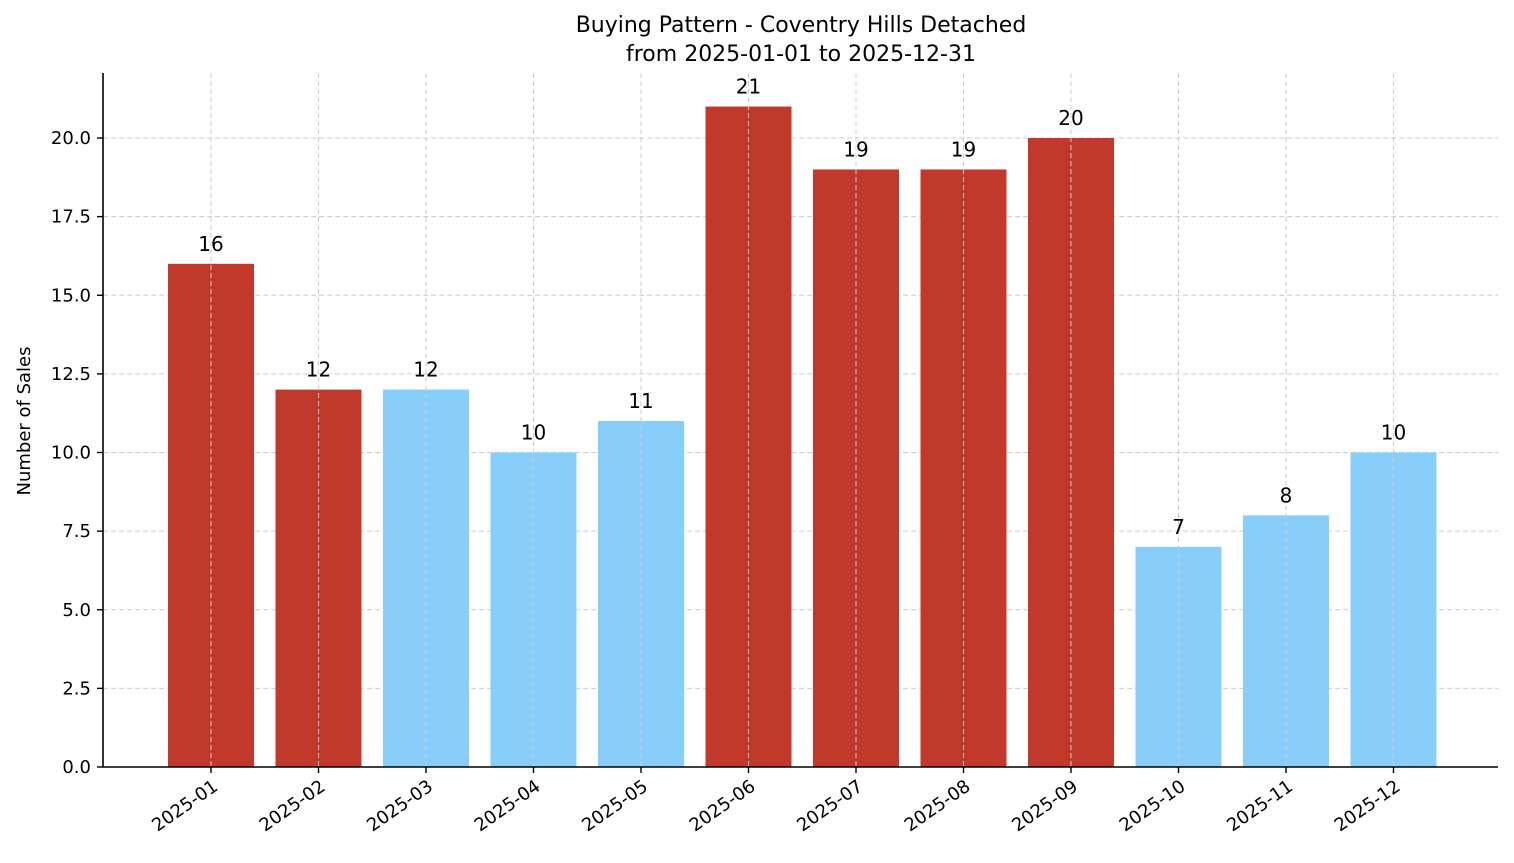 The image size is (1514, 863). Describe the element at coordinates (71, 453) in the screenshot. I see `y-tick-label: 10.0` at that location.